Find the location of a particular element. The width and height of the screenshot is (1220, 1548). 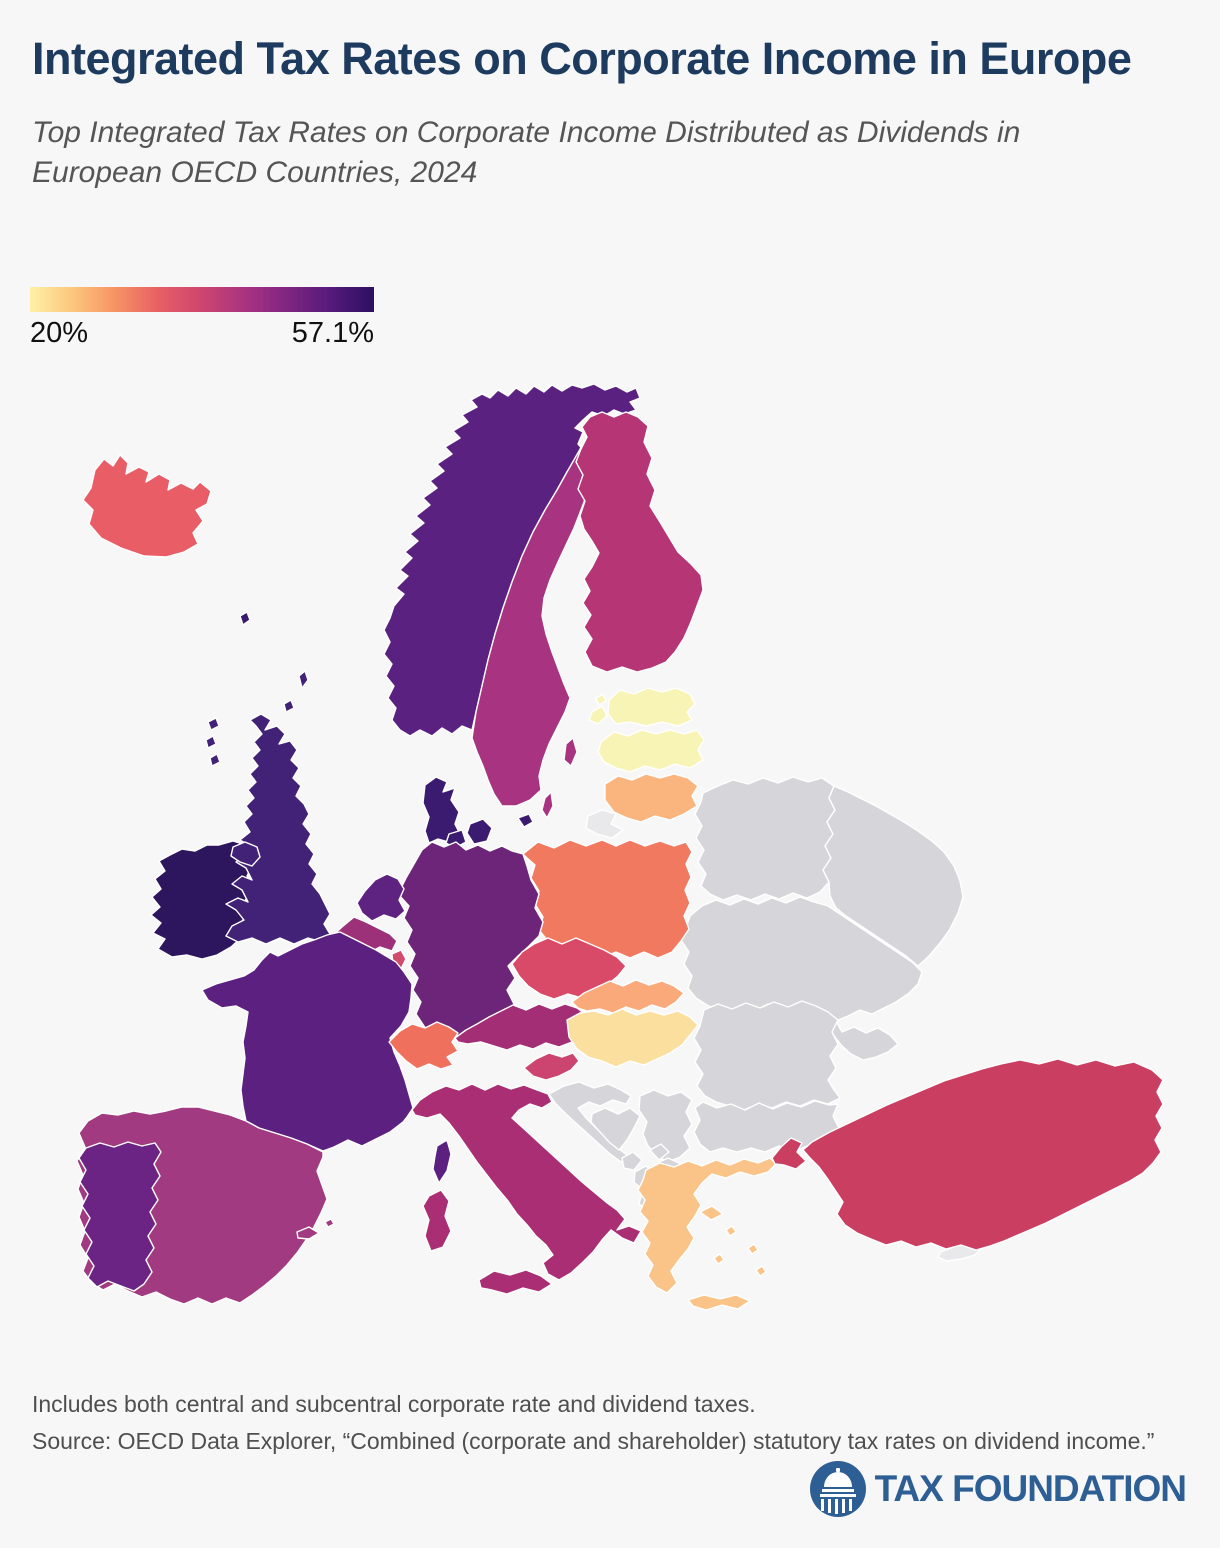

corsica is located at coordinates (442, 1161).